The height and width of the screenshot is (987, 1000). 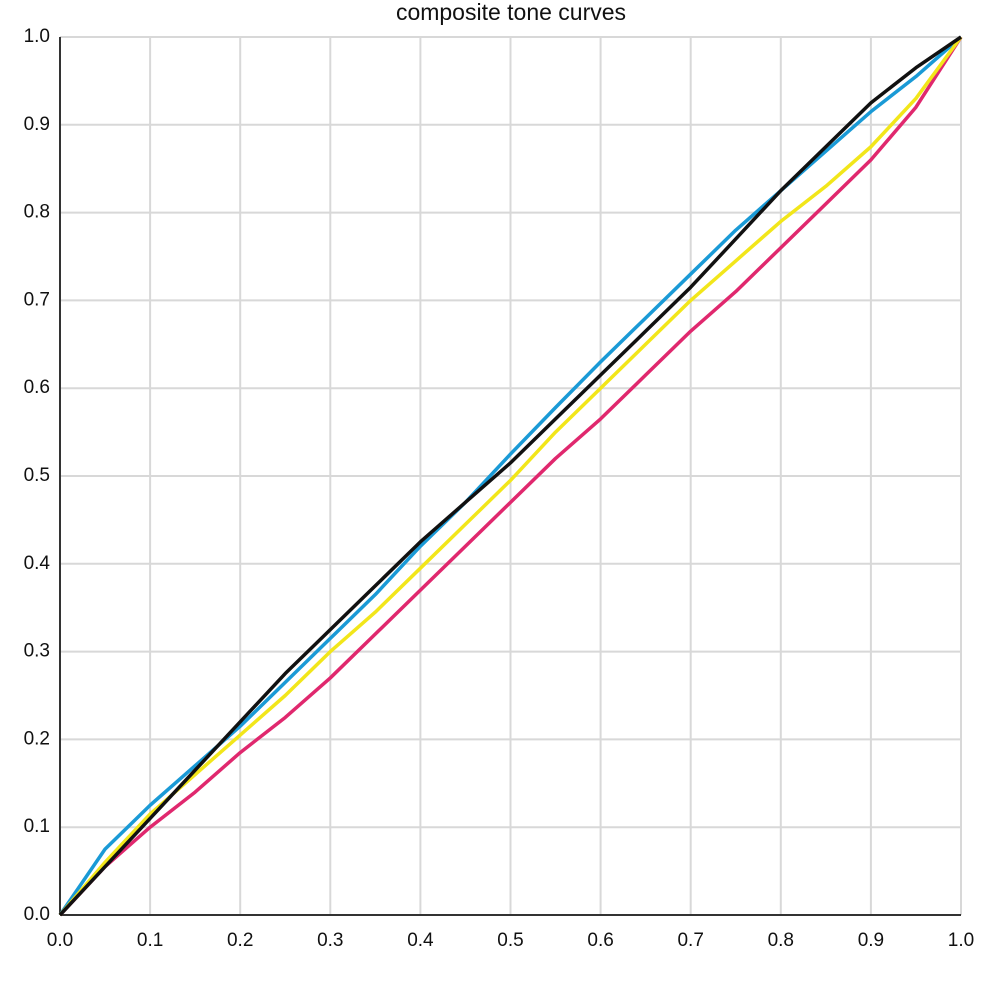 I want to click on y-tick-label: 0.6, so click(x=37, y=387).